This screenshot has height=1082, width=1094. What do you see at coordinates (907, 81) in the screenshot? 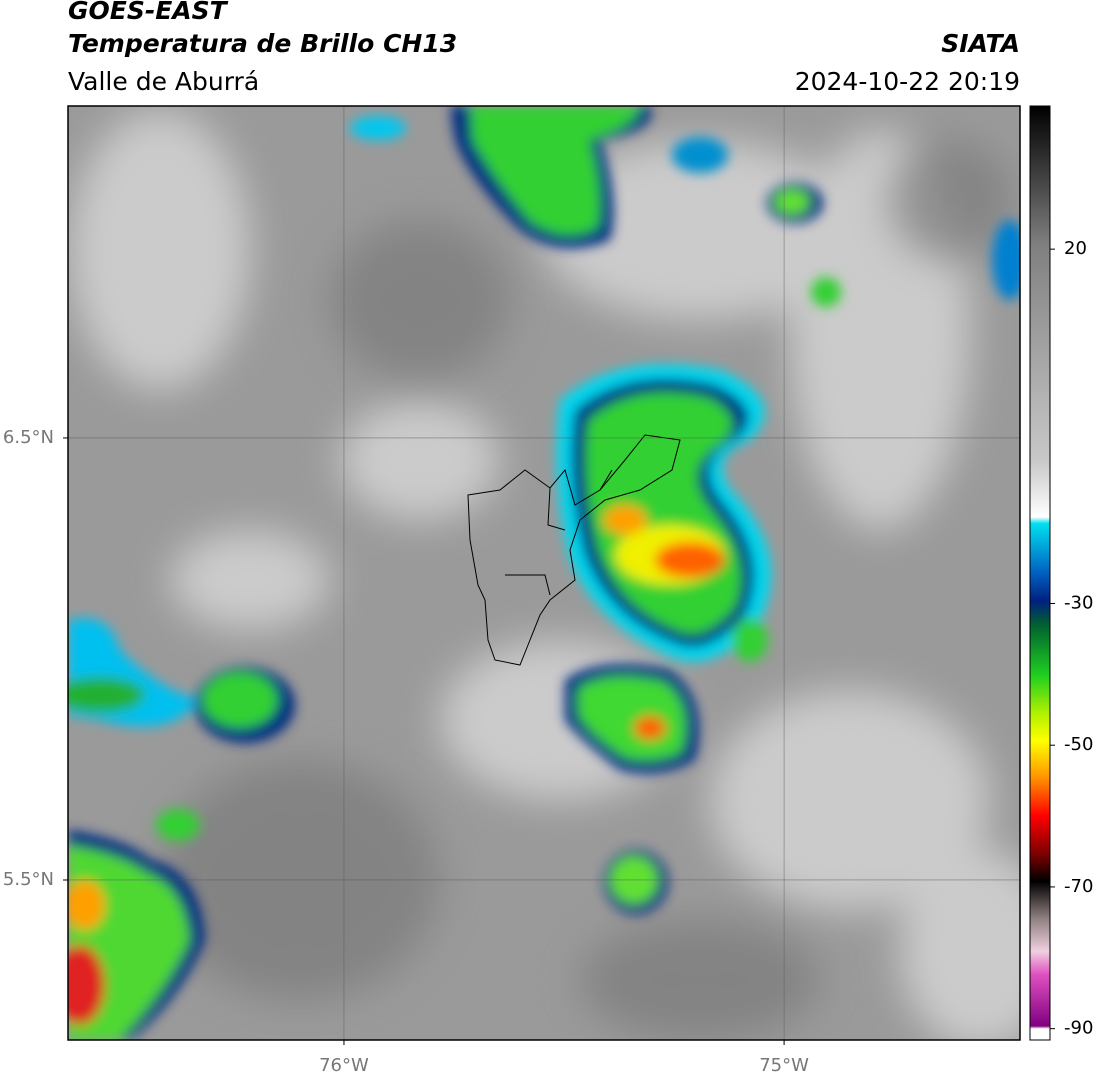
I see `timestamp: 2024-10-22 20:19` at bounding box center [907, 81].